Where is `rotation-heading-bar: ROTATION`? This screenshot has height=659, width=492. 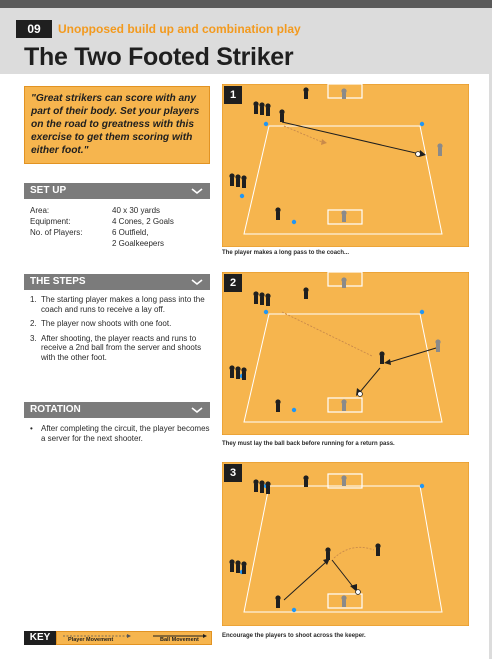 rotation-heading-bar: ROTATION is located at coordinates (117, 410).